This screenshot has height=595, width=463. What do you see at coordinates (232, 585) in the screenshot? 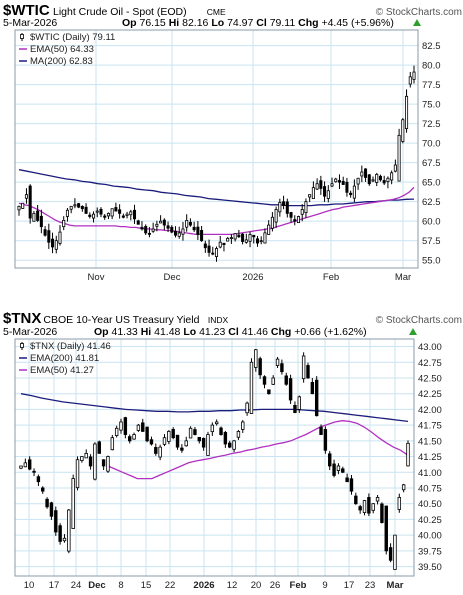
I see `x-tick-label: 12` at bounding box center [232, 585].